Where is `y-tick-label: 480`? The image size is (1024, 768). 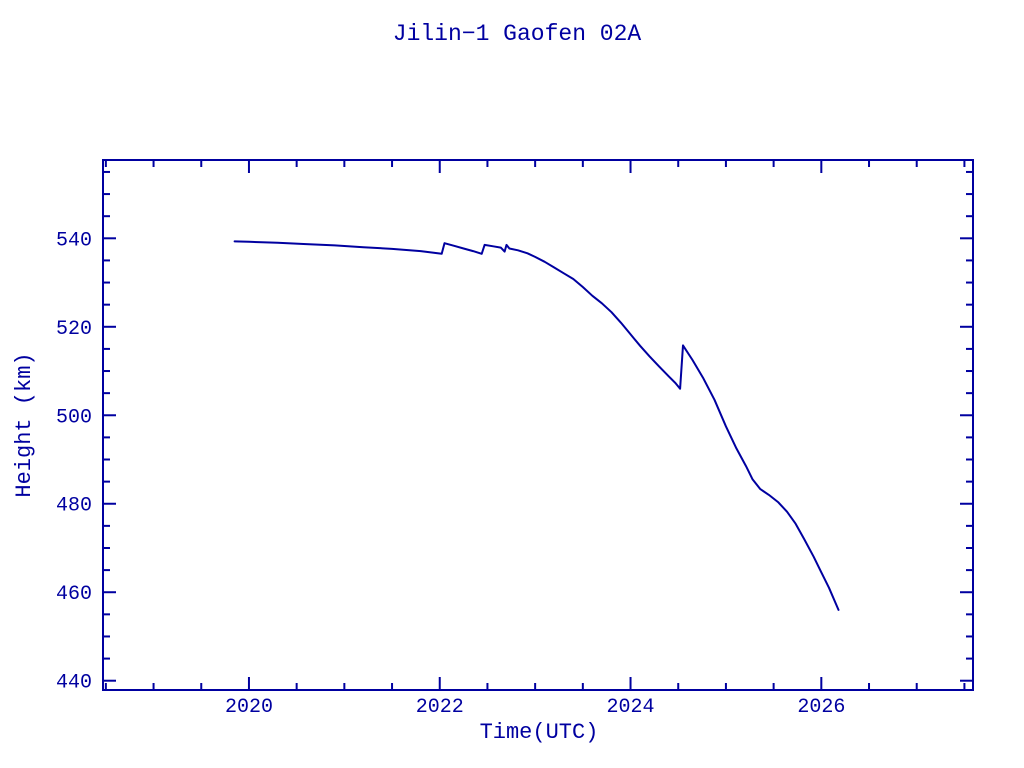 y-tick-label: 480 is located at coordinates (74, 506).